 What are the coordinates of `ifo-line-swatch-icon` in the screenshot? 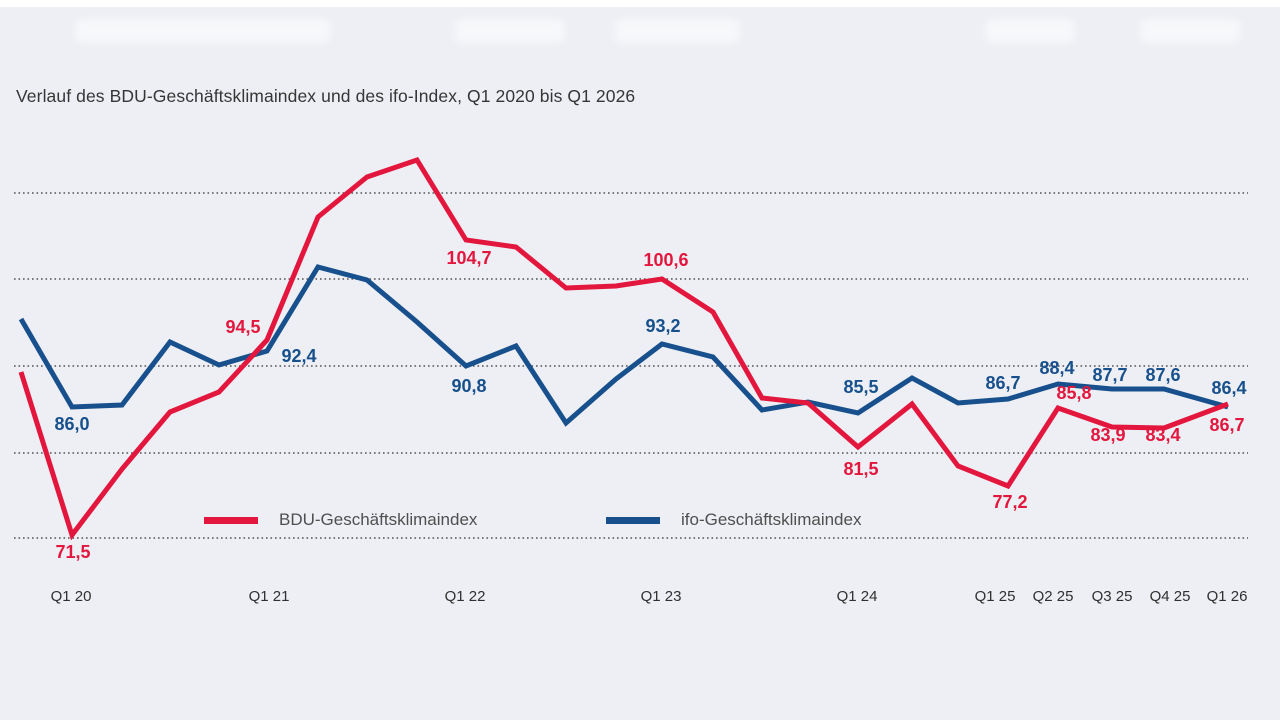 It's located at (633, 520).